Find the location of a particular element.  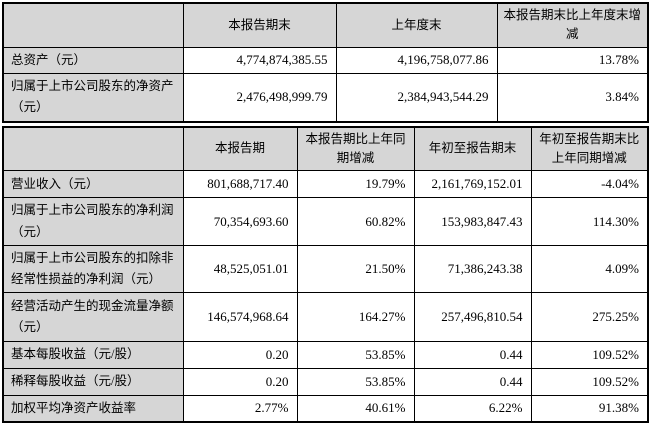

value-cell: 4,196,758,077.86 is located at coordinates (416, 60).